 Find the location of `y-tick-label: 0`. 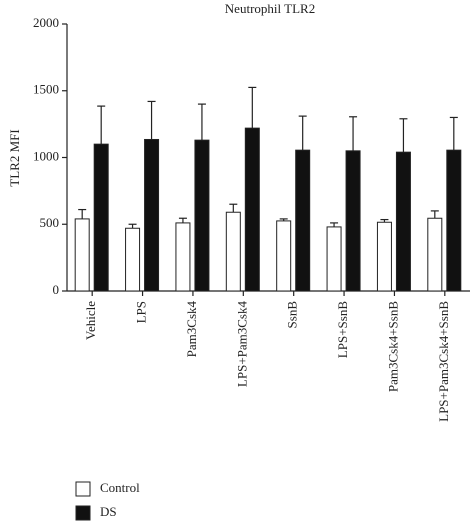

y-tick-label: 0 is located at coordinates (56, 289).